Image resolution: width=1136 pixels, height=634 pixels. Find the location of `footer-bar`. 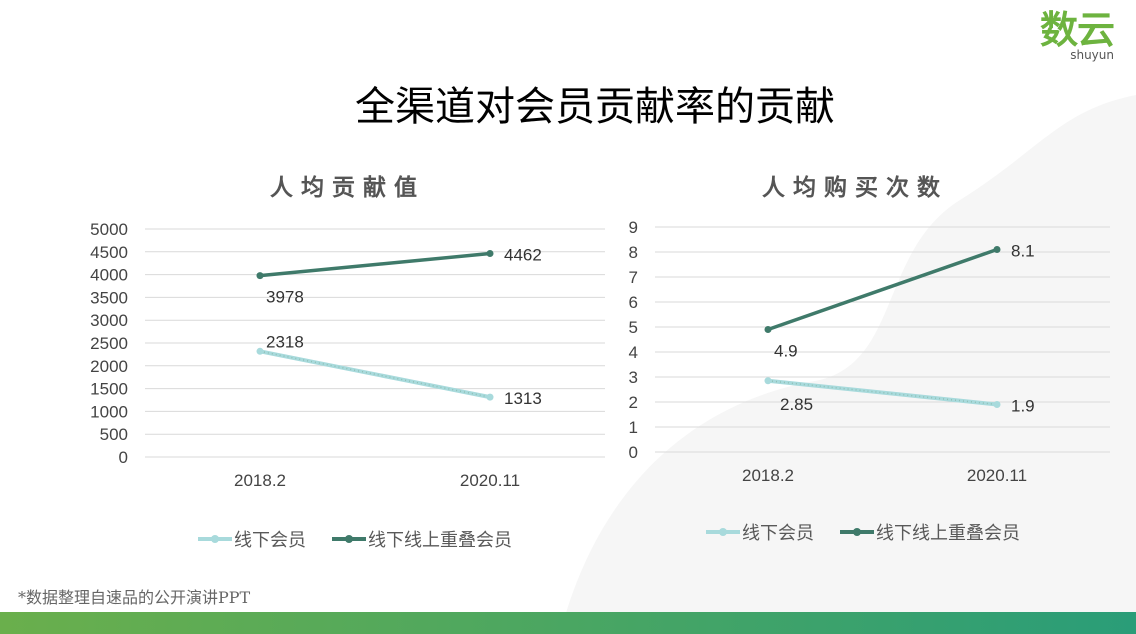

footer-bar is located at coordinates (568, 623).